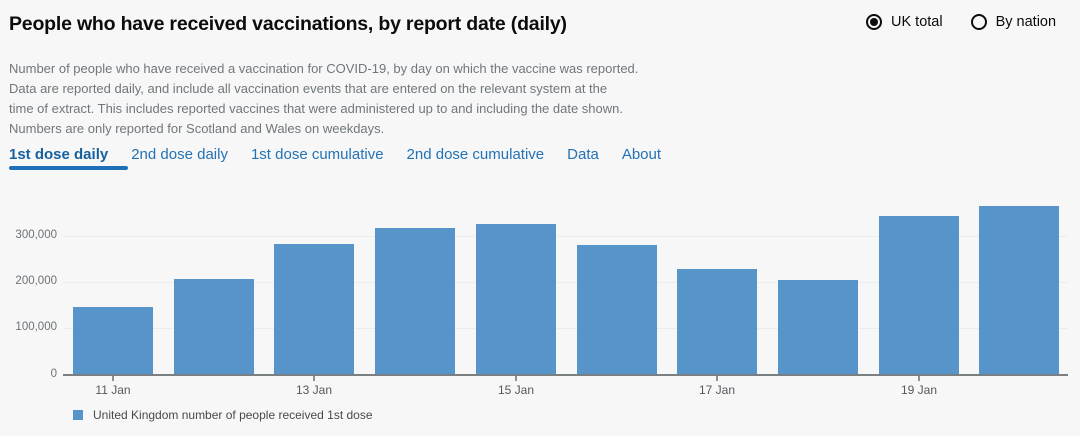 The height and width of the screenshot is (436, 1080). What do you see at coordinates (874, 22) in the screenshot?
I see `radio-selected-icon` at bounding box center [874, 22].